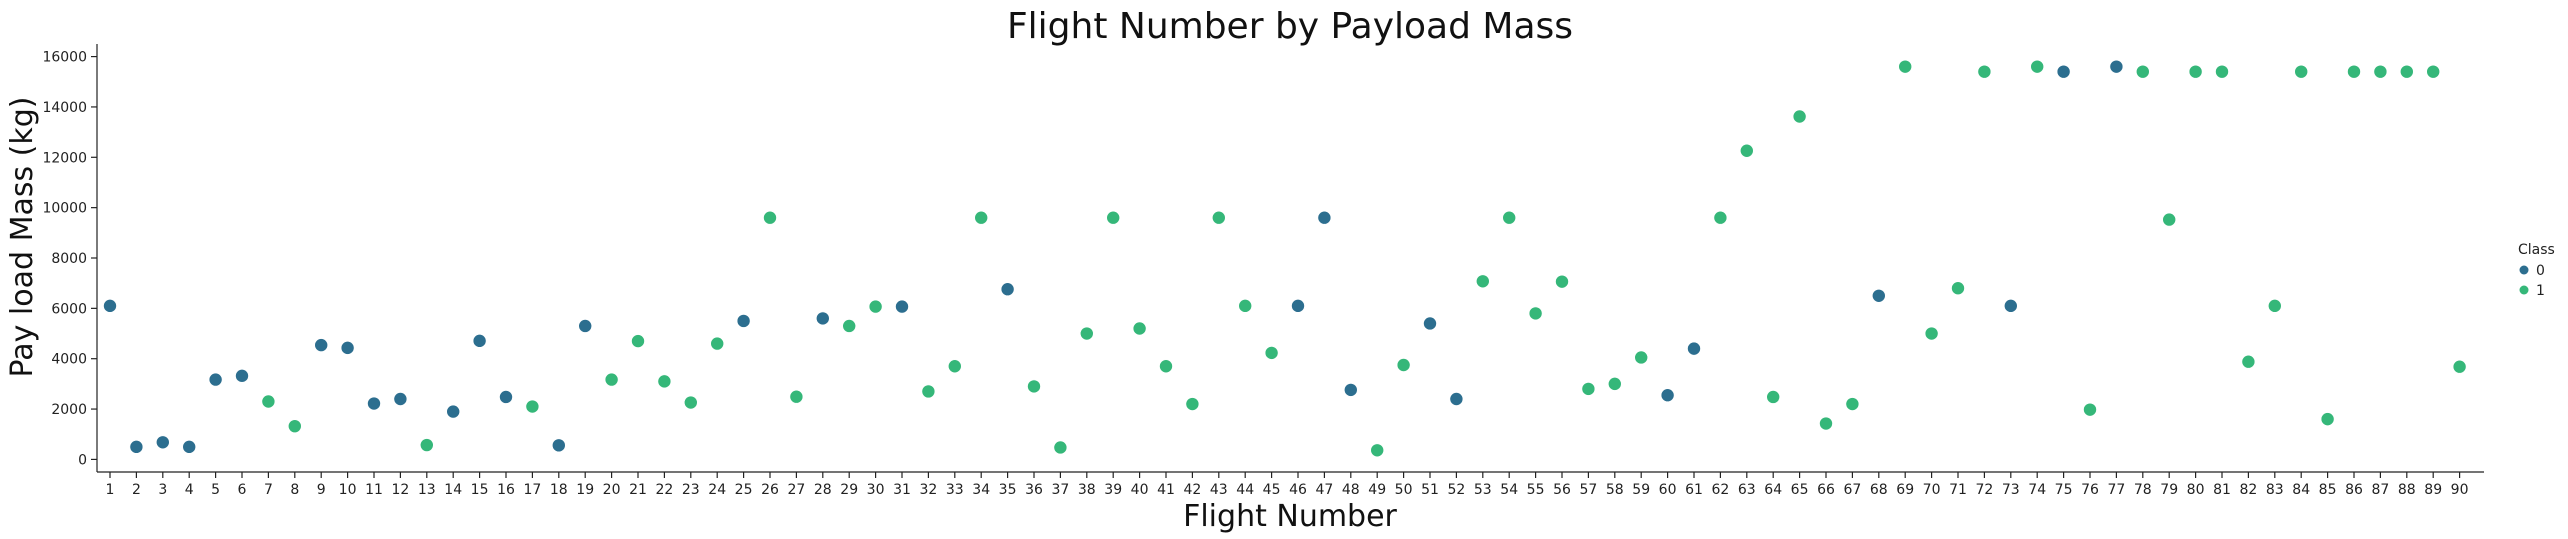  I want to click on x-tick-label: 30, so click(876, 490).